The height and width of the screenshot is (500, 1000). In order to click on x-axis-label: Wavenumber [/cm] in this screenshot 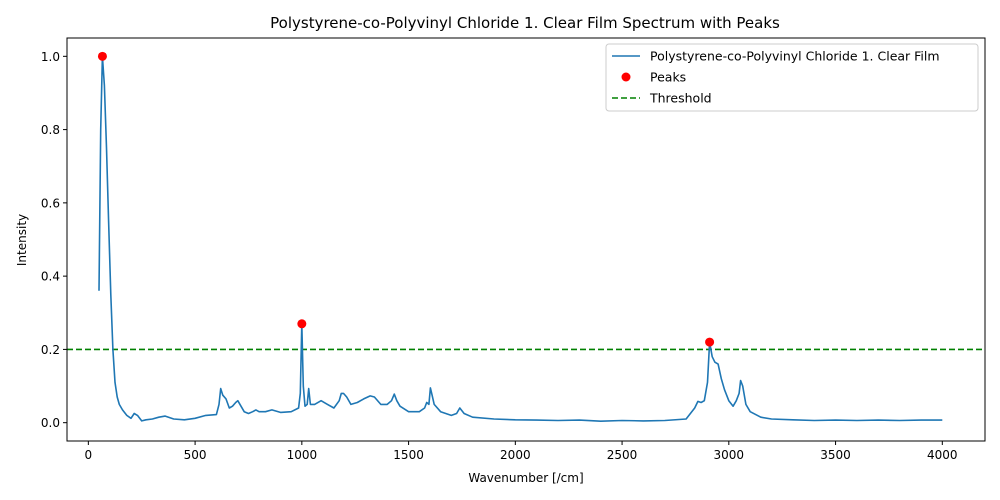, I will do `click(525, 478)`.